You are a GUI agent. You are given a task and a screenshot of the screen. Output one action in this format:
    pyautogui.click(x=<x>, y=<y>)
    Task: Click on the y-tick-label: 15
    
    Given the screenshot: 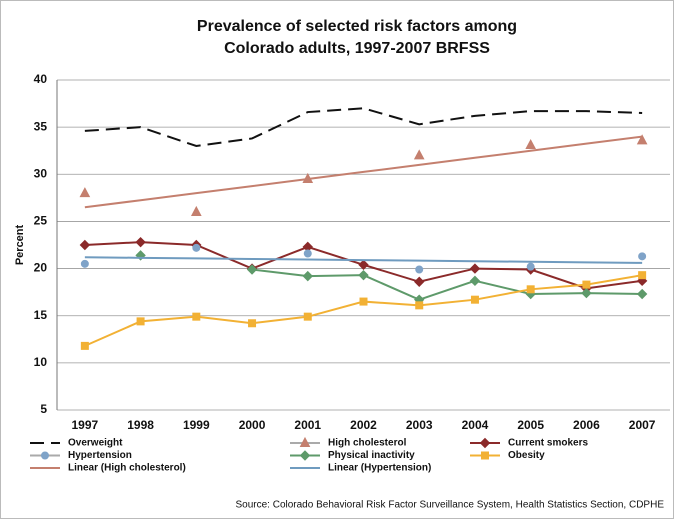 What is the action you would take?
    pyautogui.click(x=41, y=315)
    